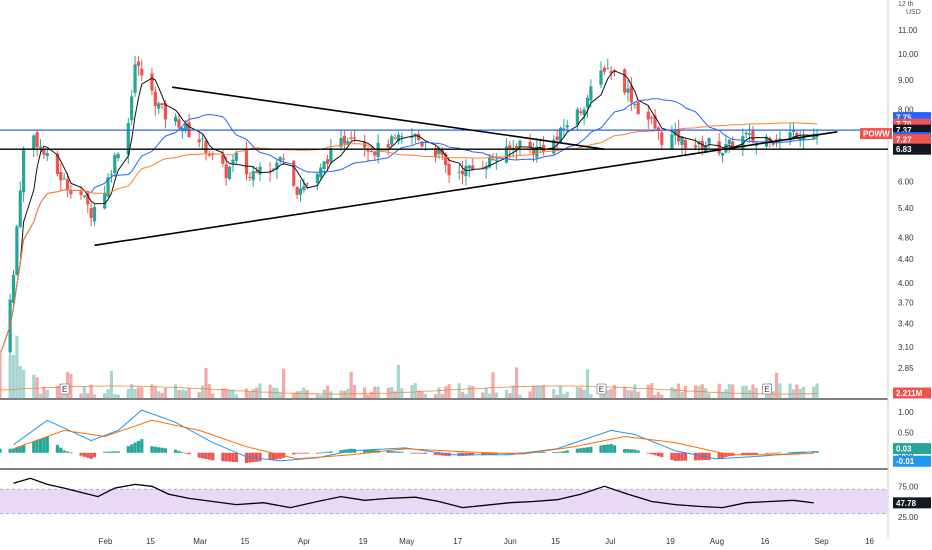  I want to click on time-tick-label: 19, so click(363, 541).